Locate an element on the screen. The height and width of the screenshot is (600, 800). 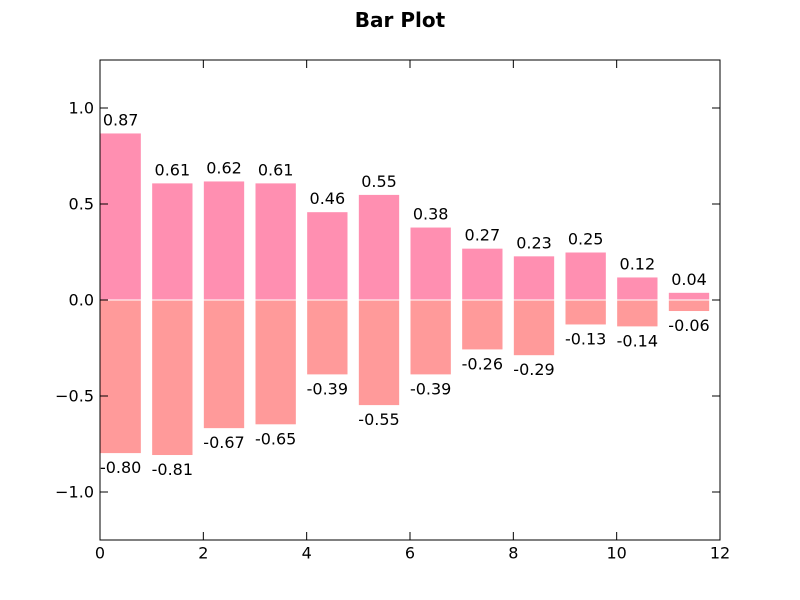
negative-value-label: -0.13 is located at coordinates (585, 338).